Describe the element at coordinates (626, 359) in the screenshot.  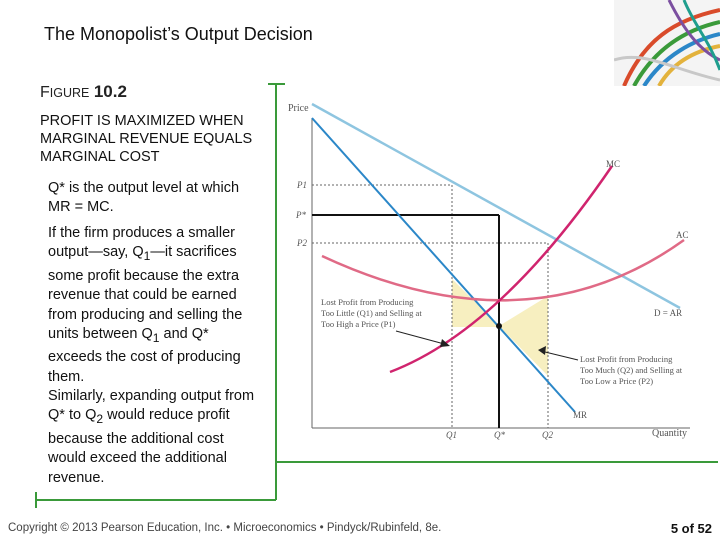
I see `annotation-too-much-1: Lost Profit from Producing` at that location.